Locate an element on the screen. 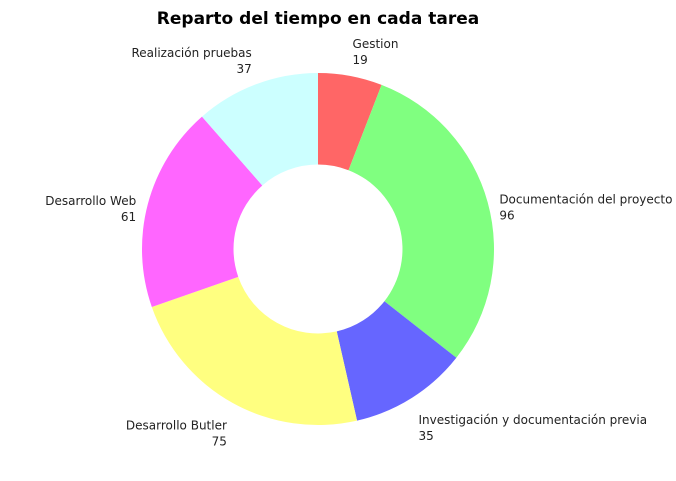  slice-label-investigacion-y-documentacion-previa: Investigación y documentación previa is located at coordinates (533, 420).